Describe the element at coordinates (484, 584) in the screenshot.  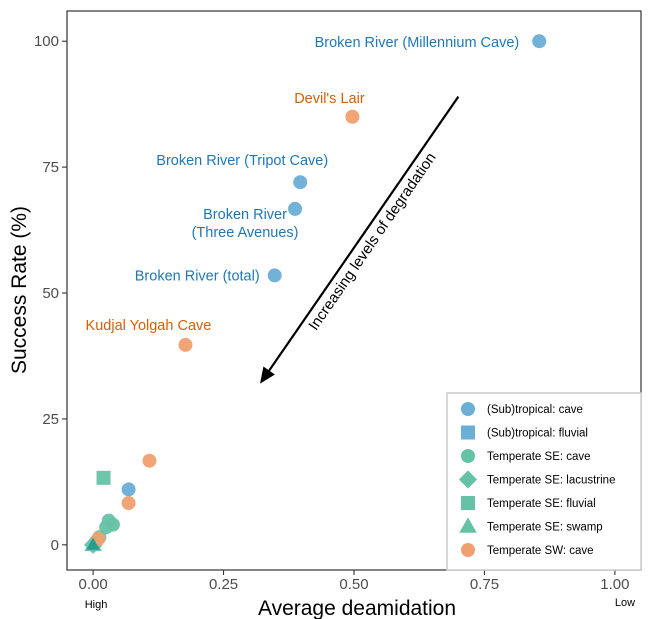
I see `x-tick-label: 0.75` at that location.